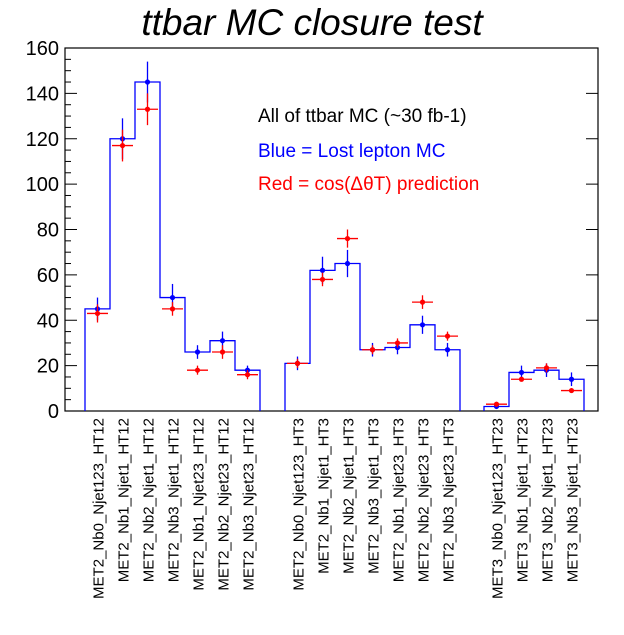 The width and height of the screenshot is (624, 635). I want to click on y-tick-label: 100, so click(42, 185).